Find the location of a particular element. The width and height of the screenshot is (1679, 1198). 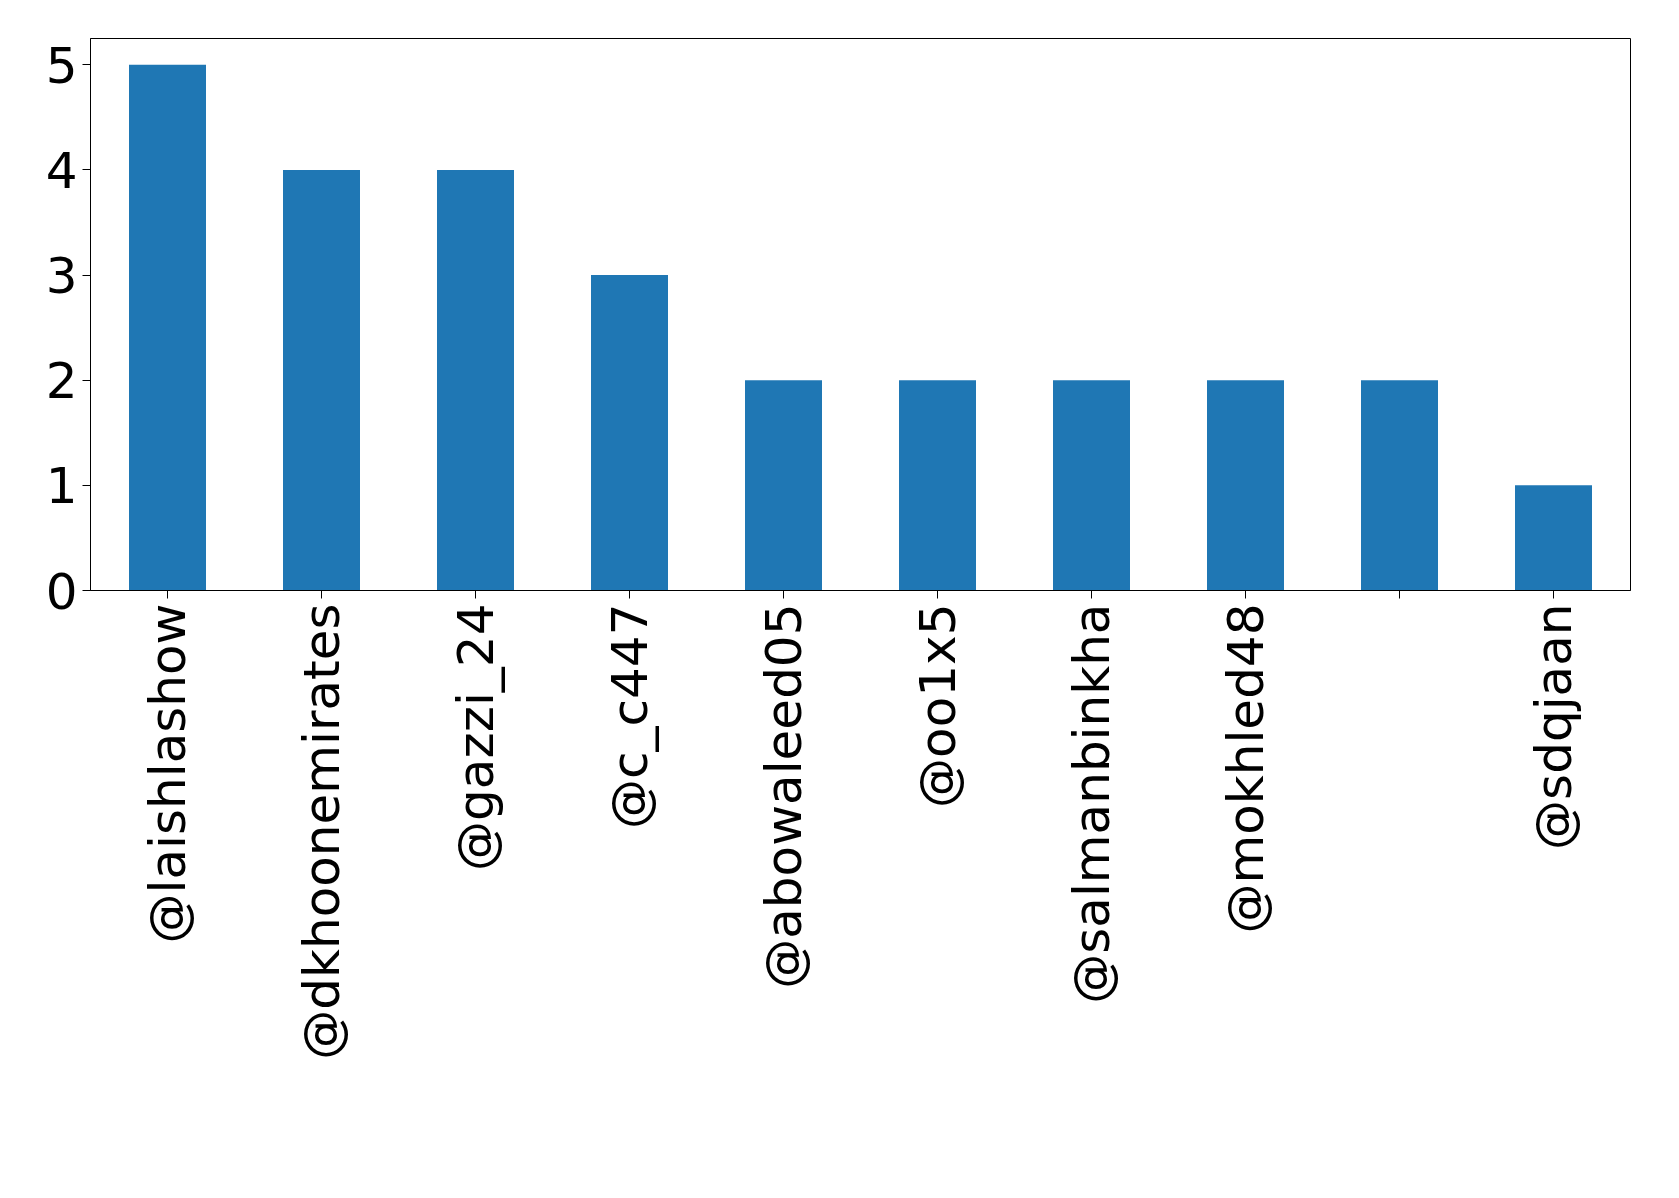

x-tick-label: @salmanbinkha is located at coordinates (1091, 803).